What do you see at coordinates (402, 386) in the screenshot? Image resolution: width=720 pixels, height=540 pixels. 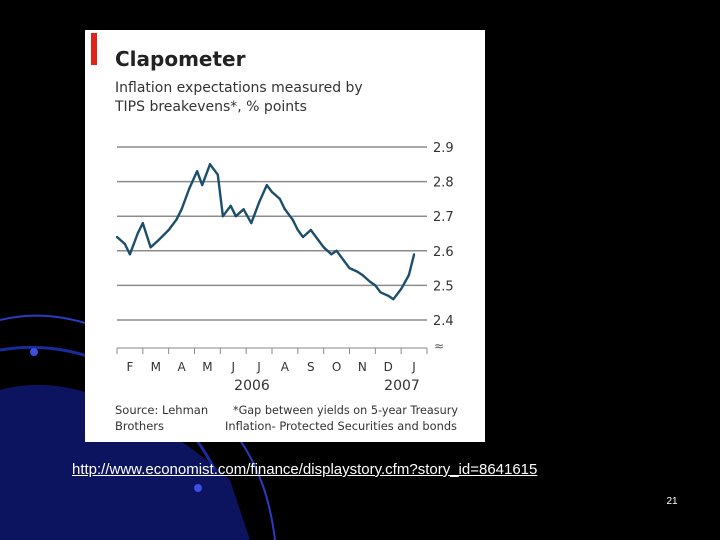 I see `year-label-2007: 2007` at bounding box center [402, 386].